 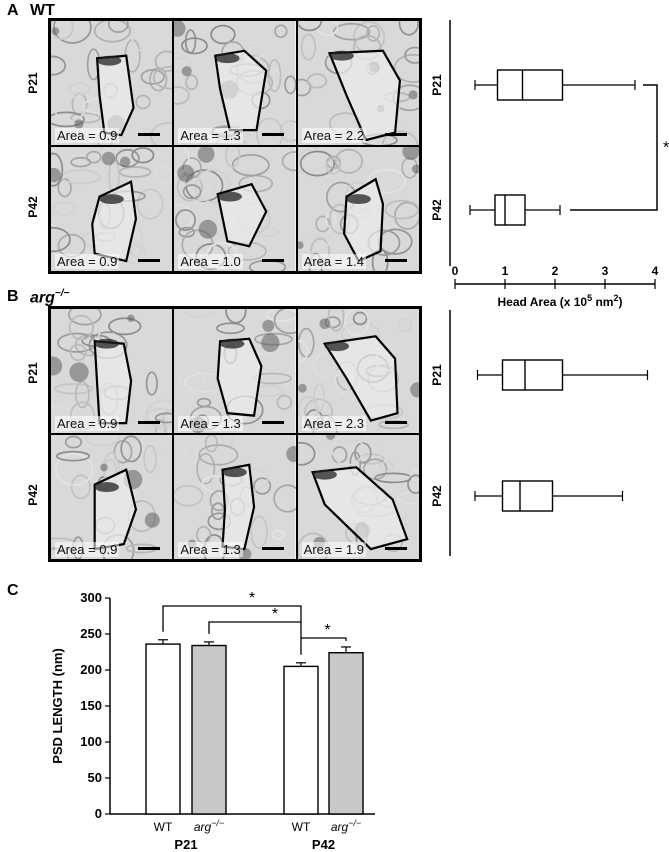 What do you see at coordinates (163, 827) in the screenshot?
I see `bar-label: WT` at bounding box center [163, 827].